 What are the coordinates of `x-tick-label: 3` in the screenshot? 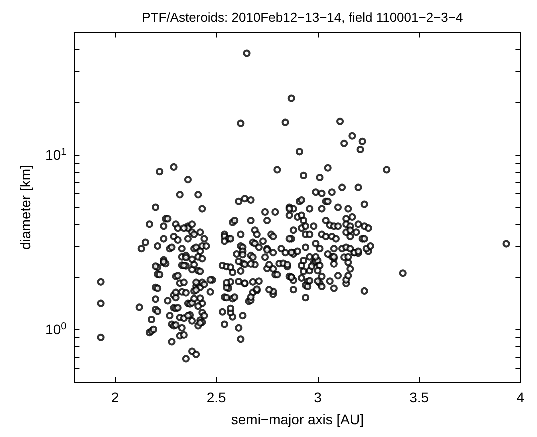 It's located at (318, 397).